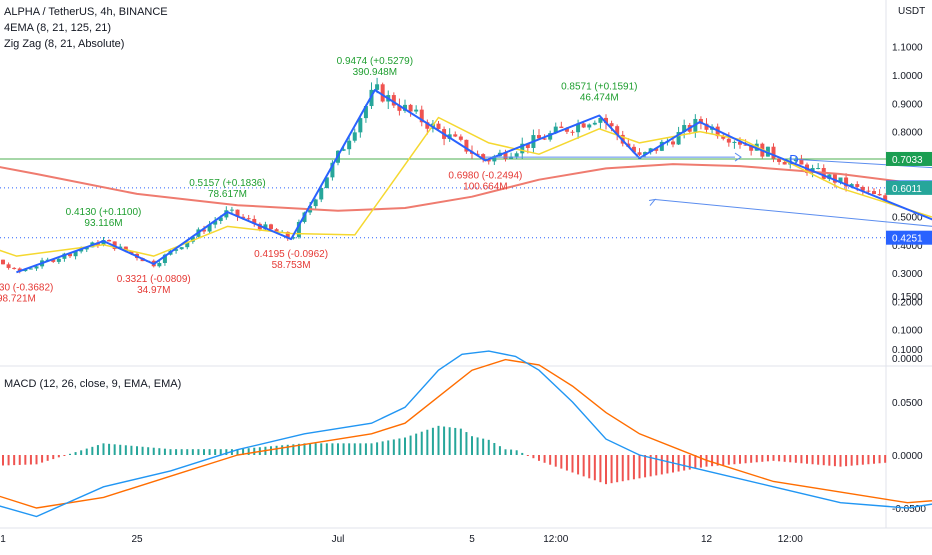 The image size is (932, 555). Describe the element at coordinates (907, 76) in the screenshot. I see `price-axis-tick: 1.0000` at that location.